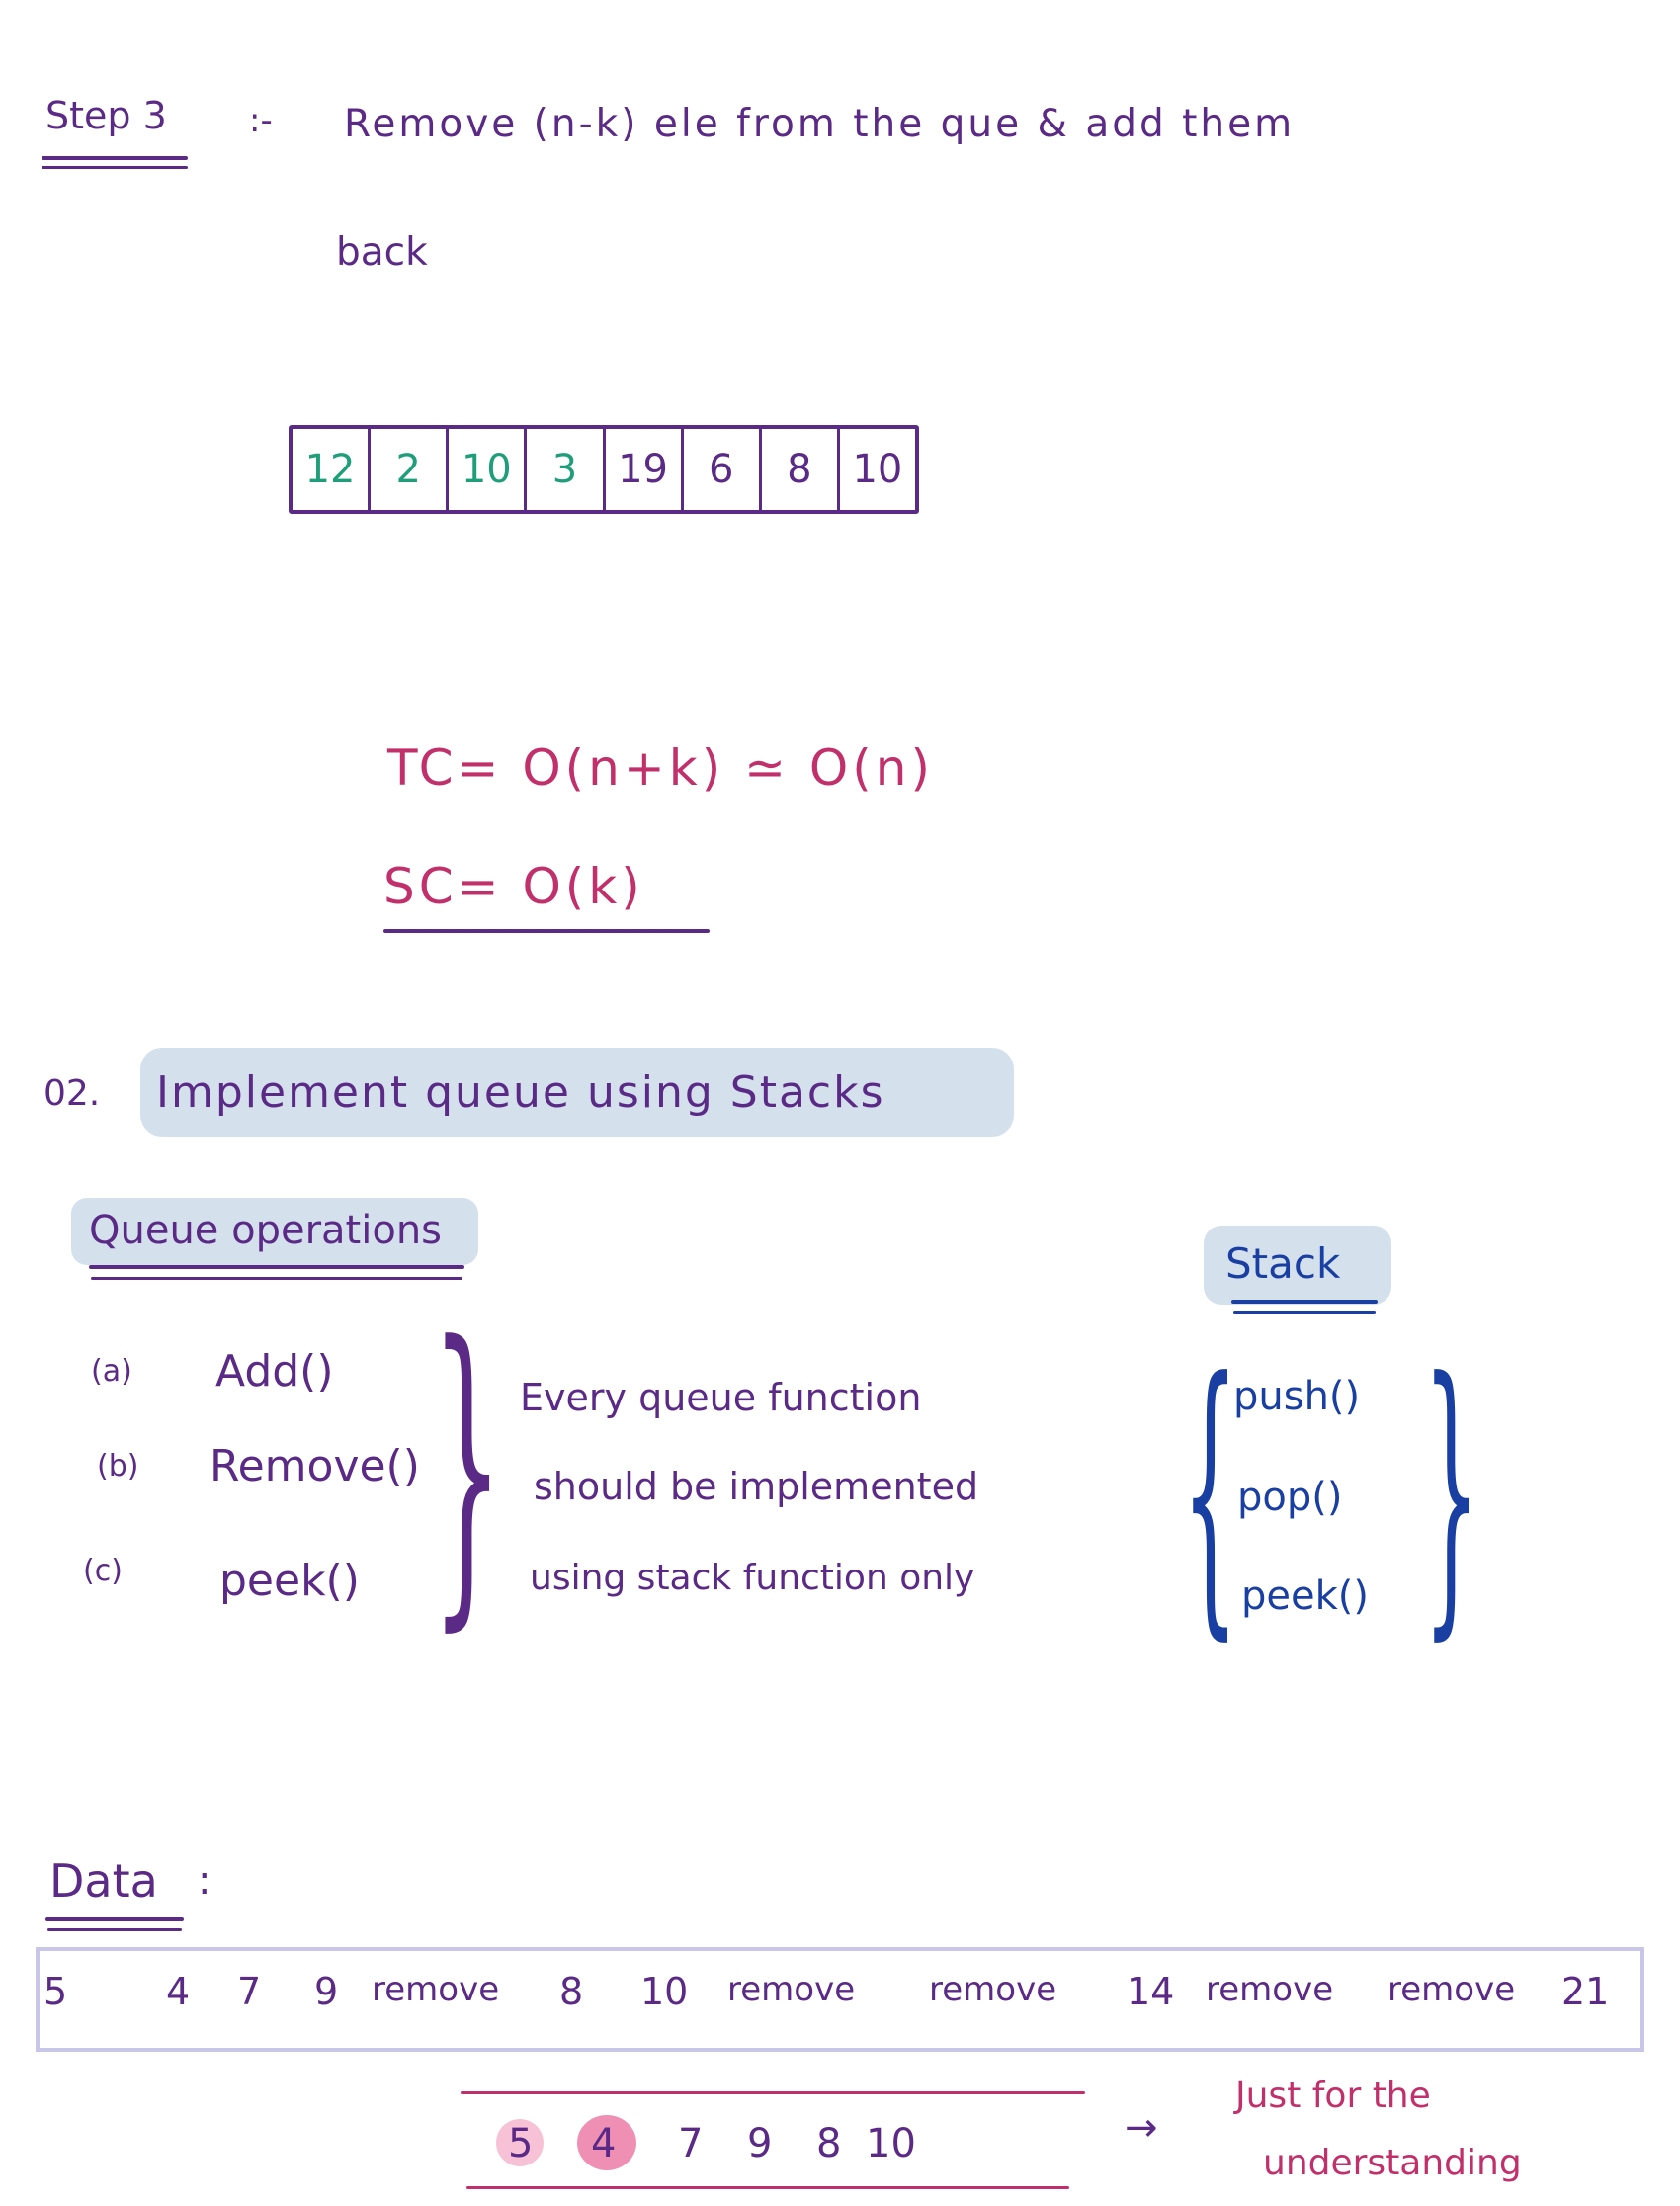 This screenshot has height=2206, width=1680. What do you see at coordinates (513, 886) in the screenshot?
I see `space-complexity: SC= O(k)` at bounding box center [513, 886].